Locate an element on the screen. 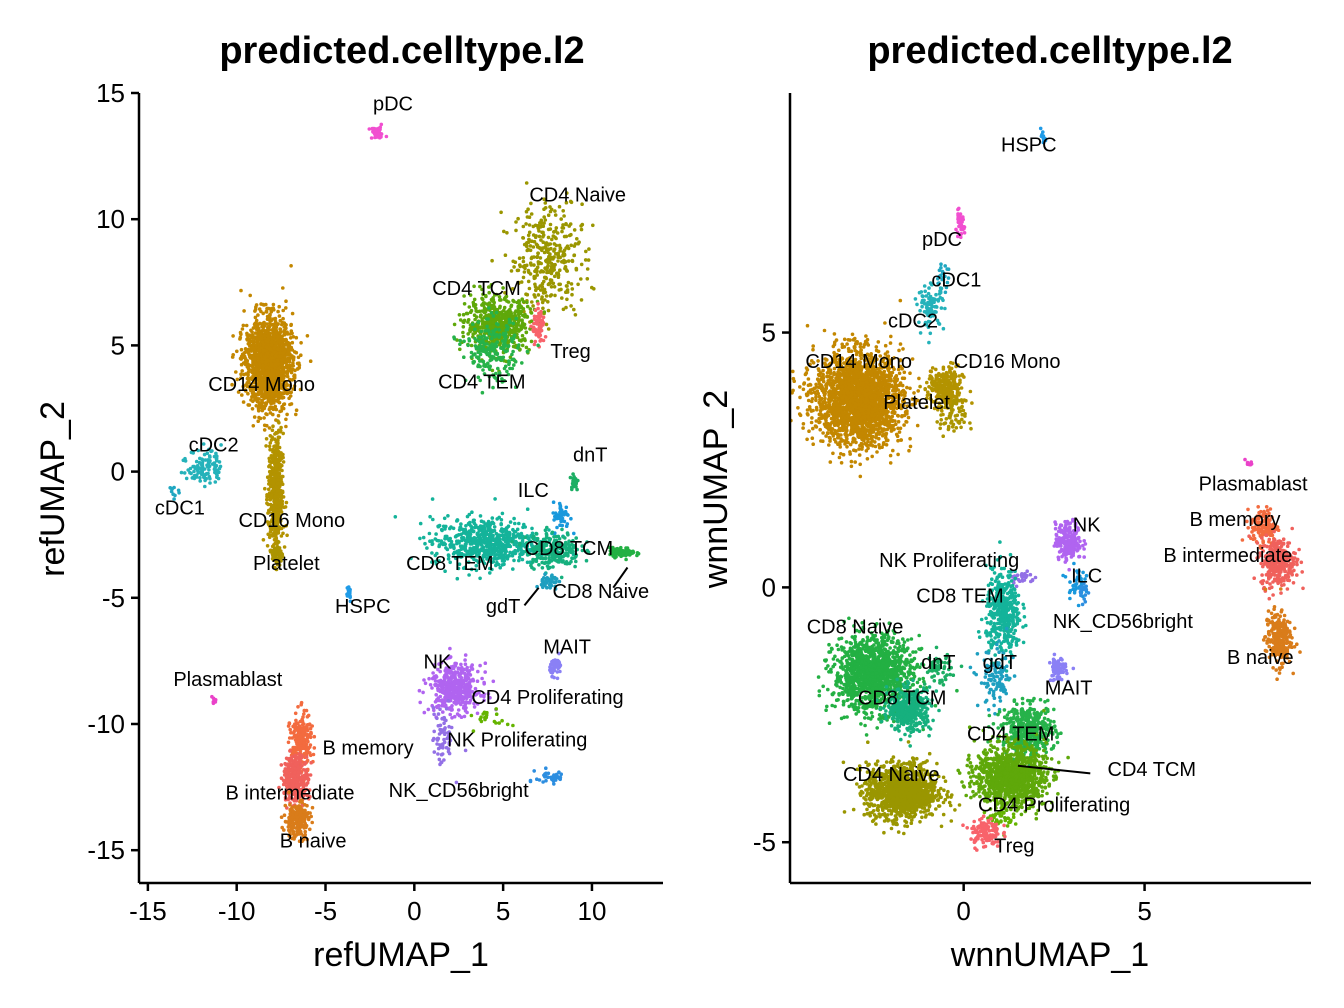 This screenshot has height=1008, width=1344. cluster-cd14-mono-points is located at coordinates (271, 348).